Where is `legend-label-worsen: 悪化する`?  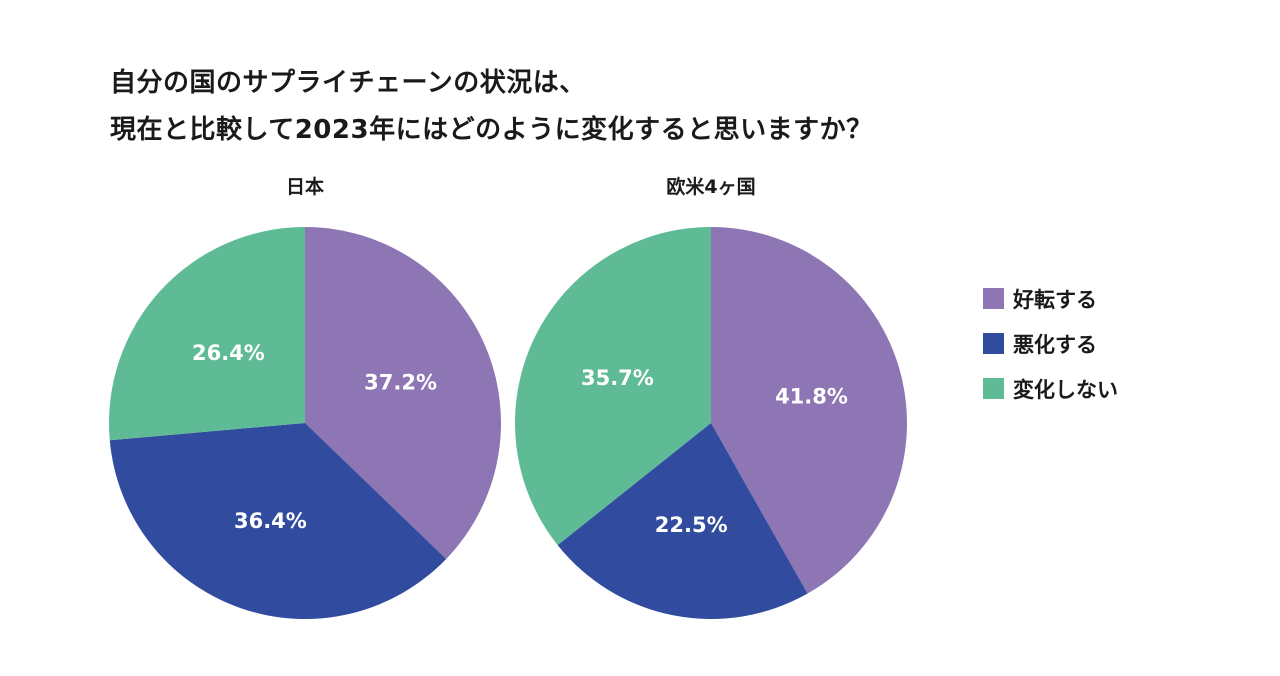 legend-label-worsen: 悪化する is located at coordinates (1055, 344).